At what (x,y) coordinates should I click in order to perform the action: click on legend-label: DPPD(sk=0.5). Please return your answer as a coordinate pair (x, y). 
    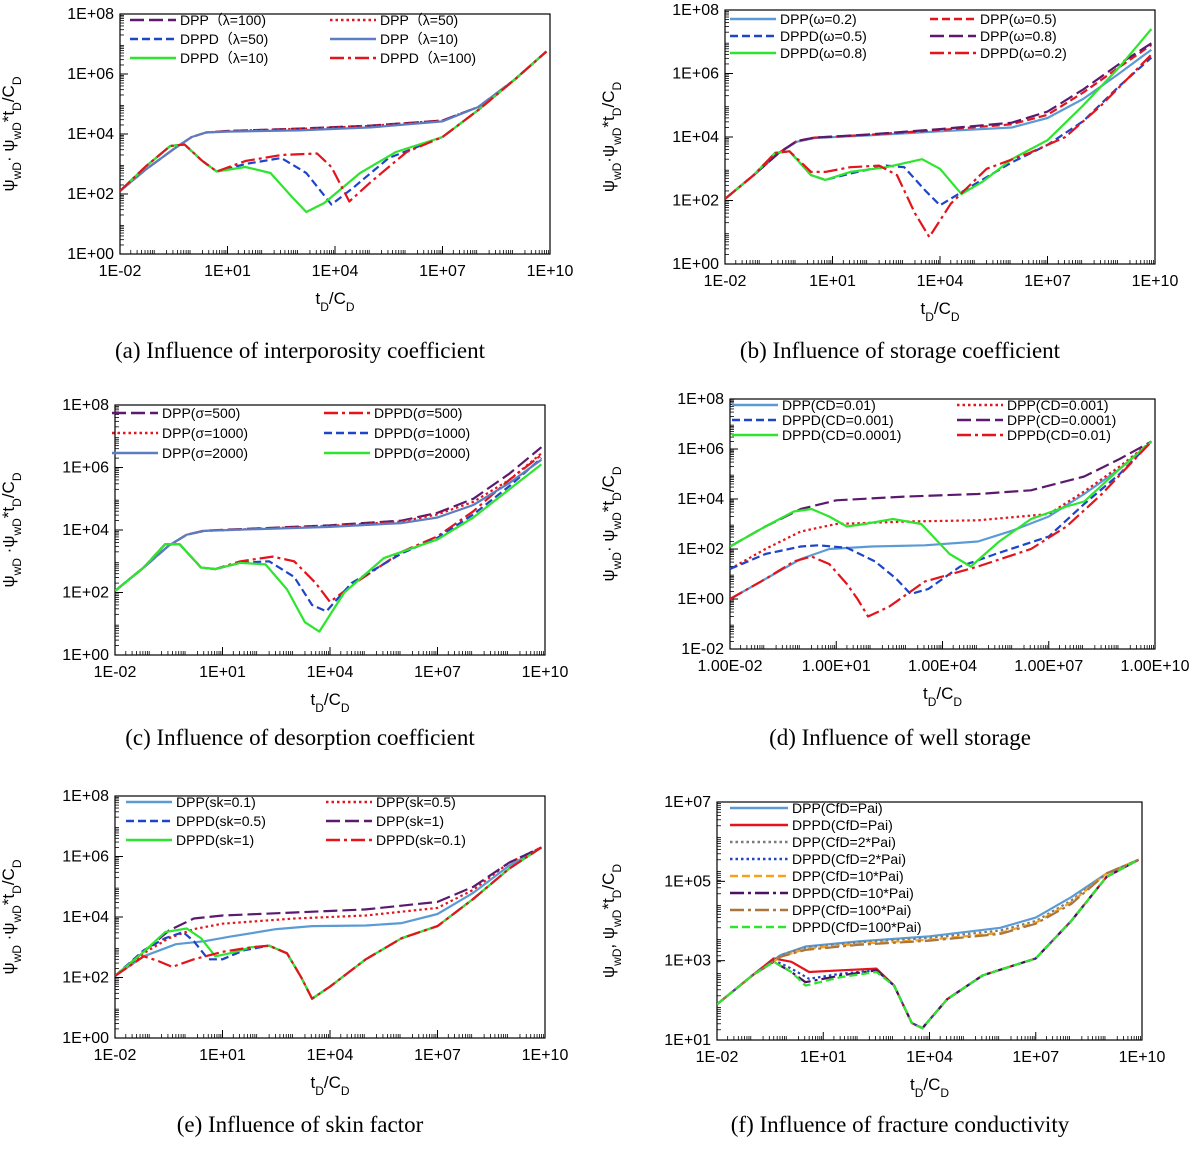
    Looking at the image, I should click on (221, 821).